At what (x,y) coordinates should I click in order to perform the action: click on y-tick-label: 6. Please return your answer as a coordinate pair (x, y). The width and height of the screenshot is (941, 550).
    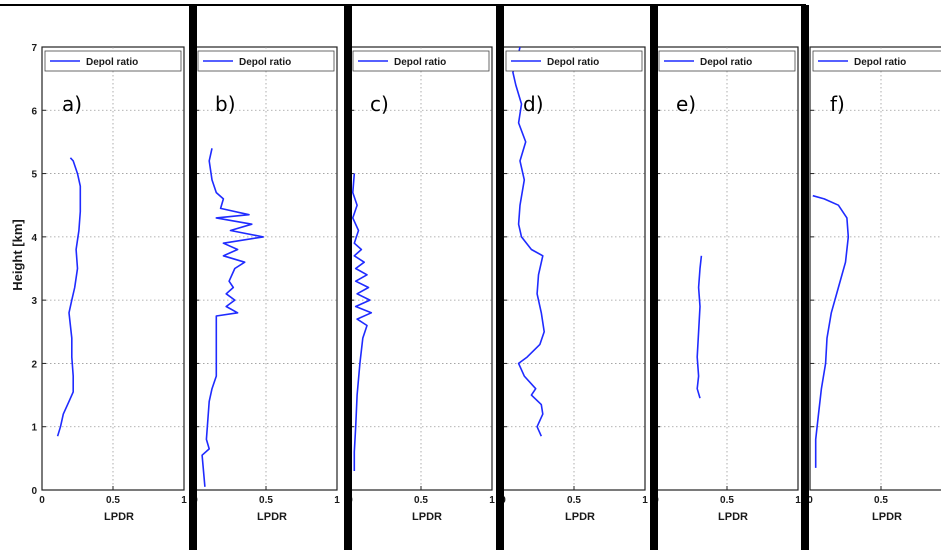
    Looking at the image, I should click on (34, 111).